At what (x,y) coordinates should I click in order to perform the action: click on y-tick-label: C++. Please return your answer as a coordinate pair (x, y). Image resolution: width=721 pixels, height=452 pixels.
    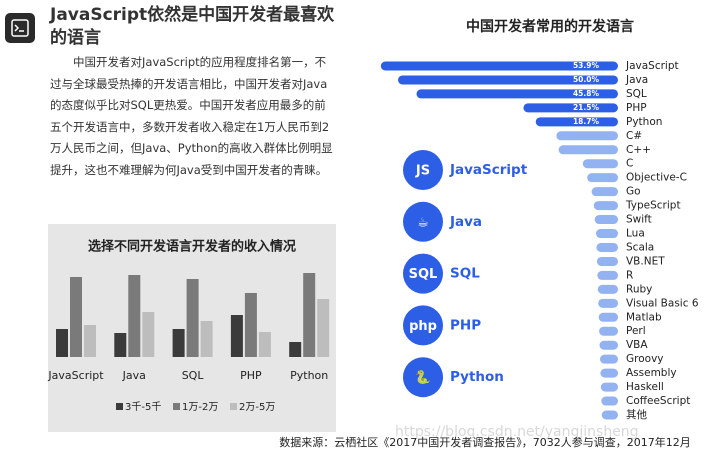
    Looking at the image, I should click on (638, 150).